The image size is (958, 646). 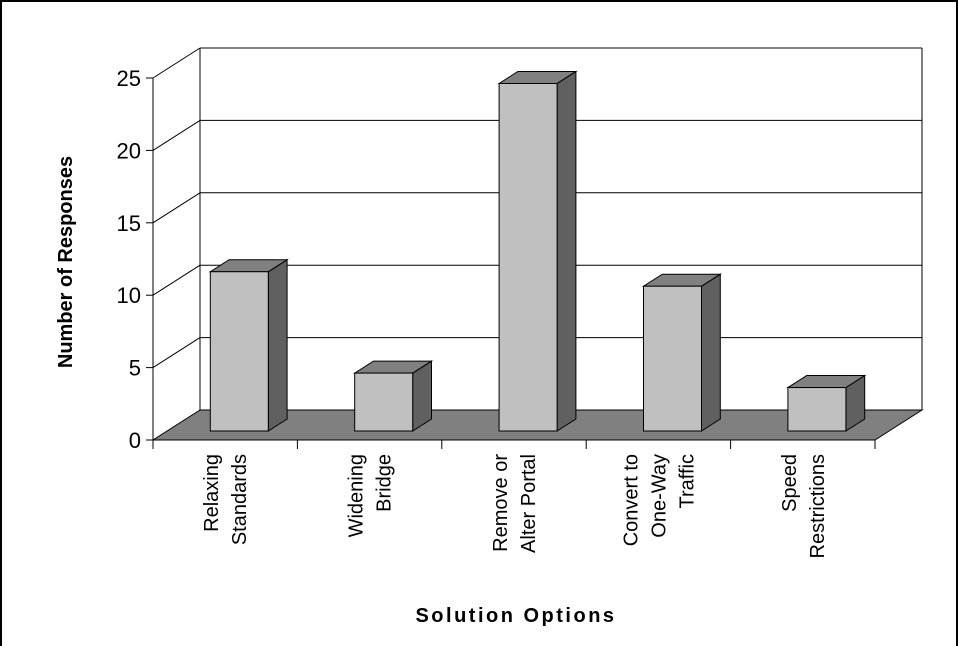 I want to click on x-category-label: Relaxing, so click(x=212, y=493).